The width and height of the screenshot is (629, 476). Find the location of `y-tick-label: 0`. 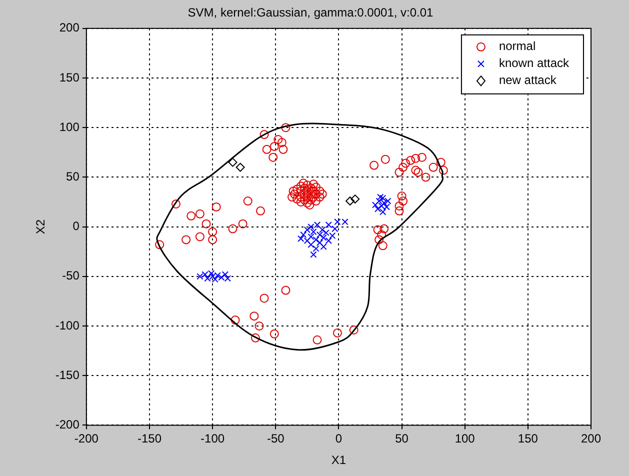

y-tick-label: 0 is located at coordinates (76, 226).